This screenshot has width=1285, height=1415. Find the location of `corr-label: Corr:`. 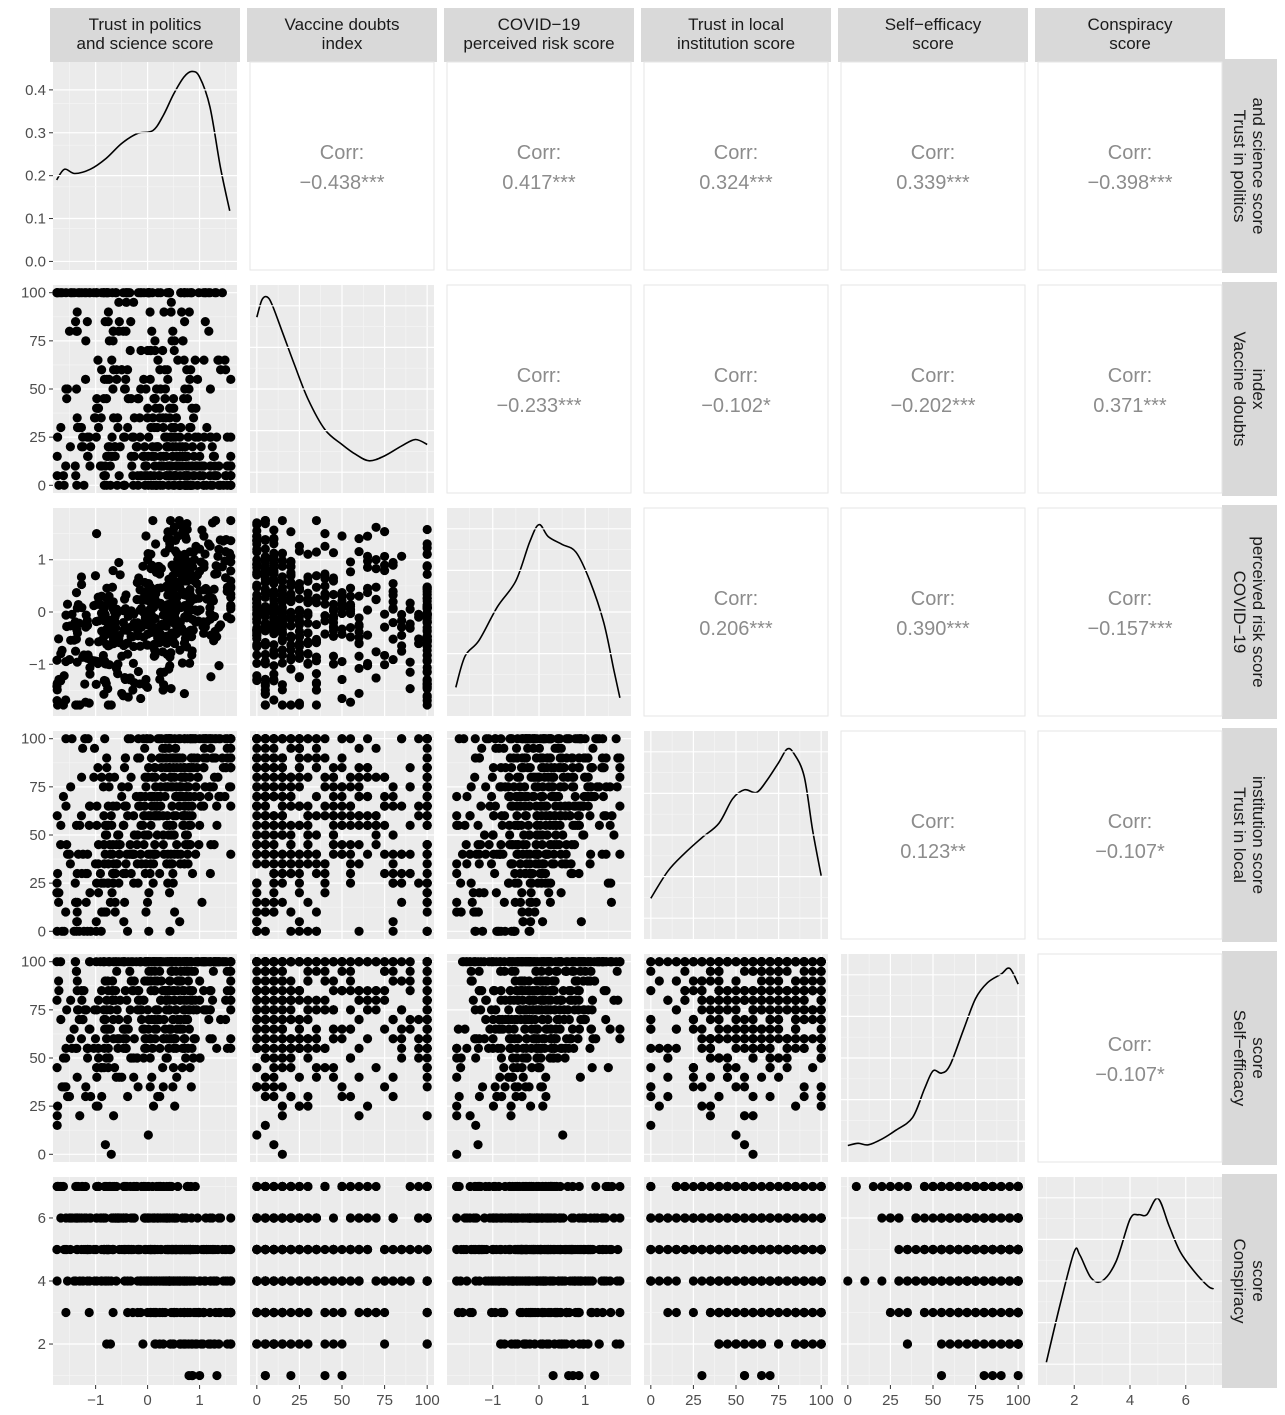

corr-label: Corr: is located at coordinates (736, 376).